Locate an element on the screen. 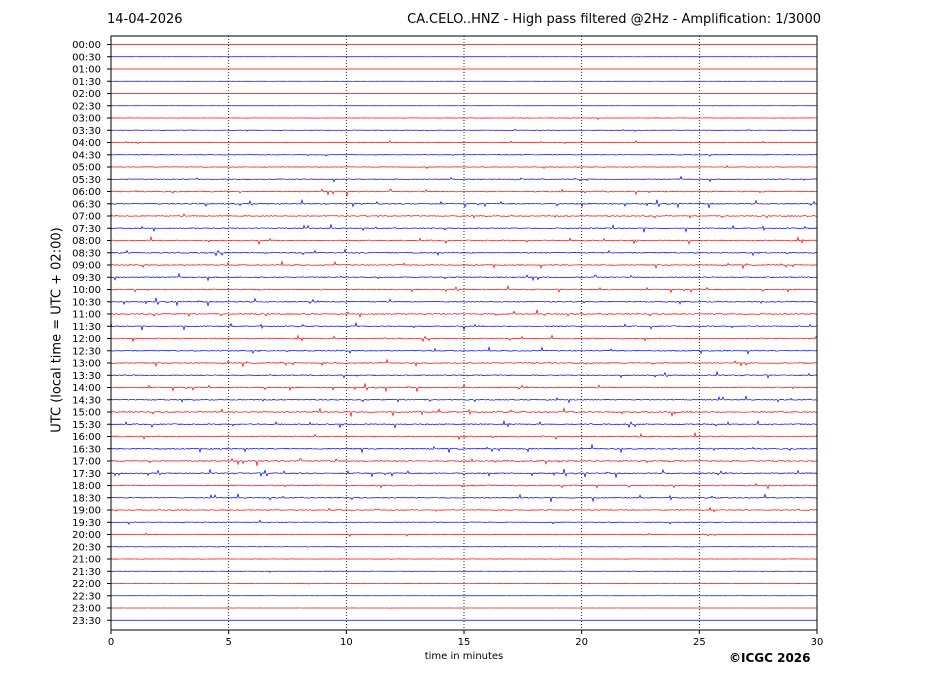  row-time-label: 22:30 is located at coordinates (86, 596).